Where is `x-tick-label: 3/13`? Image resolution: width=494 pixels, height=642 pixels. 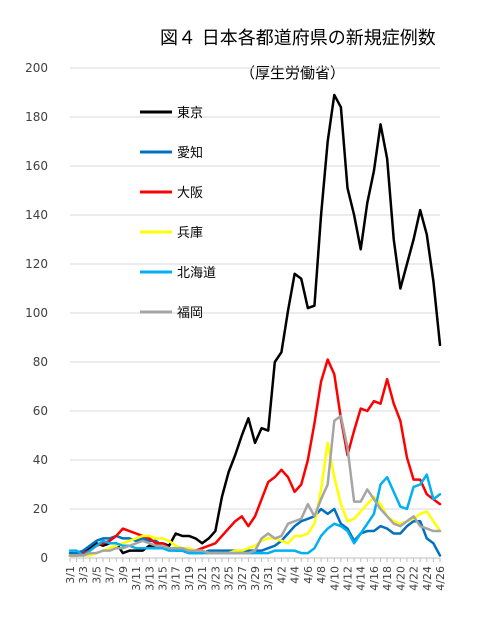
x-tick-label: 3/13 is located at coordinates (149, 578).